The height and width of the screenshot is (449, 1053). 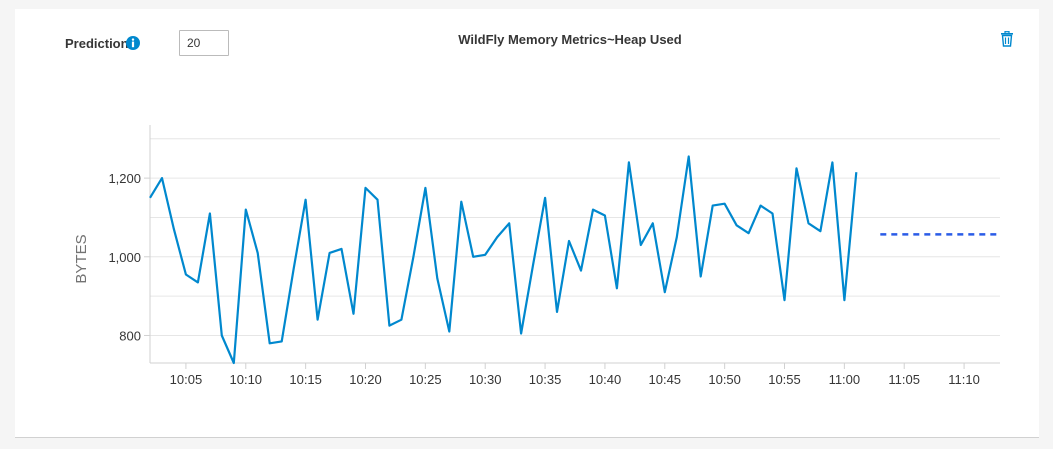 What do you see at coordinates (665, 379) in the screenshot?
I see `x-tick-label: 10:45` at bounding box center [665, 379].